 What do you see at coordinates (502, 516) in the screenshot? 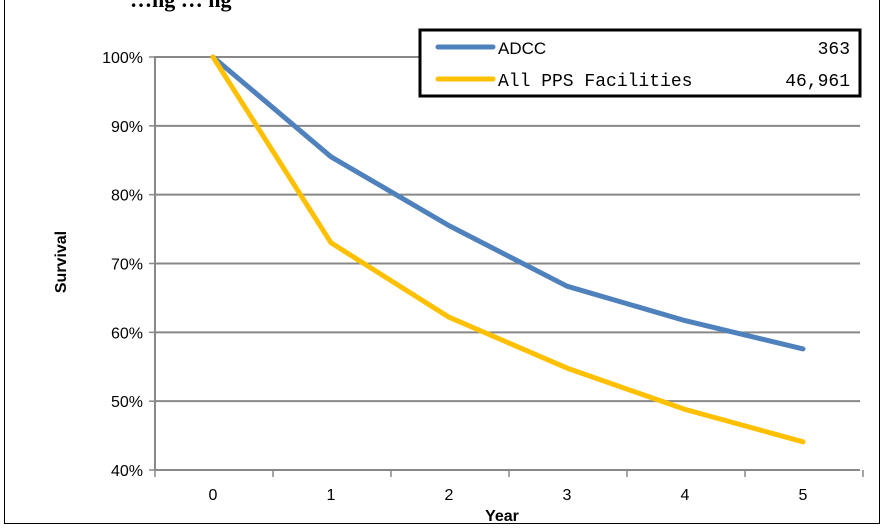
I see `x-axis-title: Year` at bounding box center [502, 516].